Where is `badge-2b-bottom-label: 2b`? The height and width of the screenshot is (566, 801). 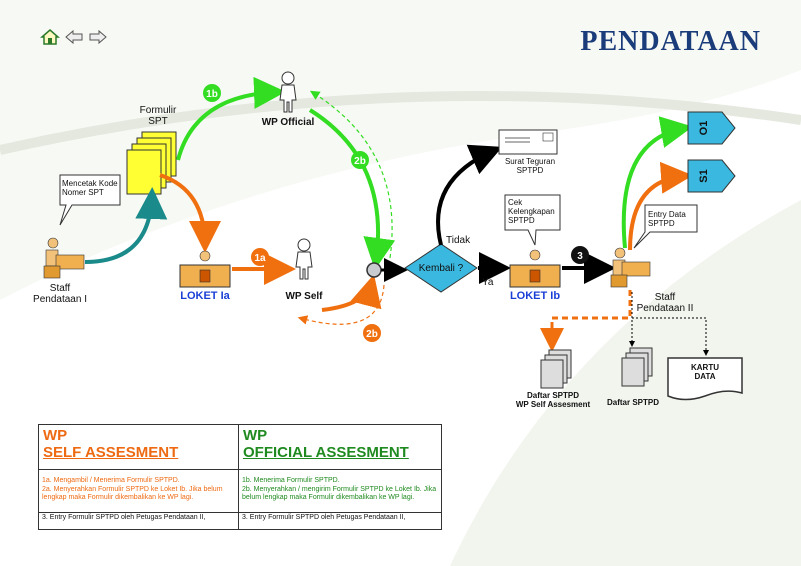 badge-2b-bottom-label: 2b is located at coordinates (372, 334).